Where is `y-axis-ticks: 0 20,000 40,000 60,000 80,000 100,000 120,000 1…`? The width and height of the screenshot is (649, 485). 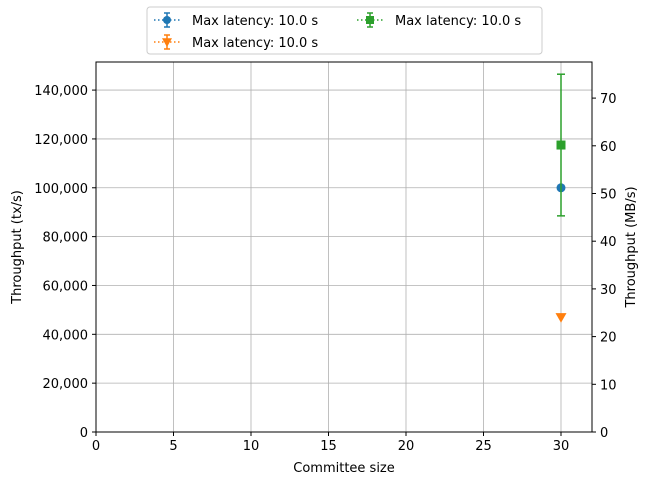
y-axis-ticks: 0 20,000 40,000 60,000 80,000 100,000 120,000 1… is located at coordinates (65, 262).